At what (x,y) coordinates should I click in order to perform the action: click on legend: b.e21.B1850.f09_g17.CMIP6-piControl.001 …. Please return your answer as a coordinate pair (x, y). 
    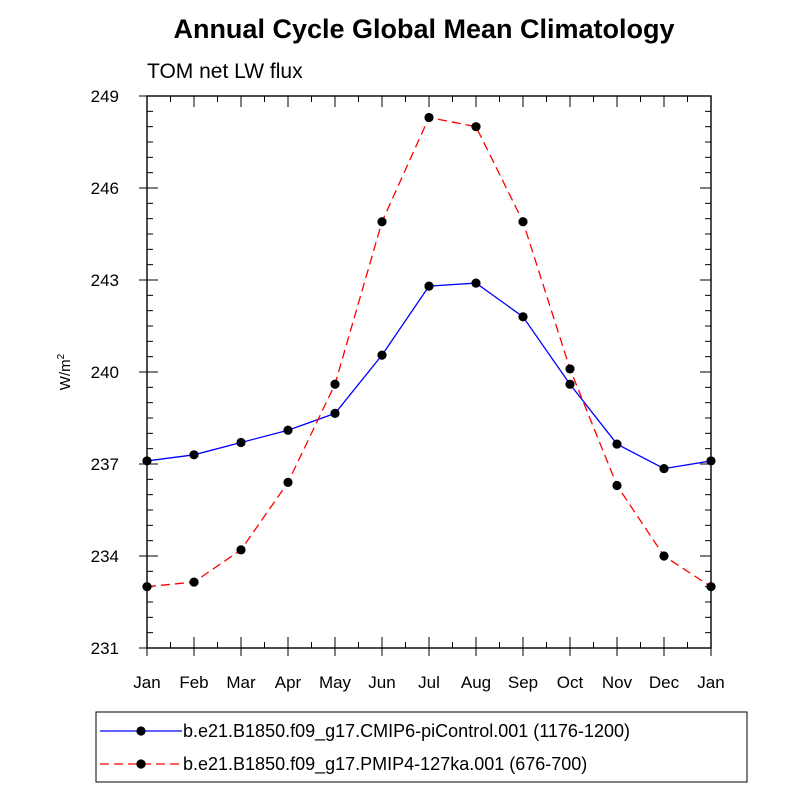
    Looking at the image, I should click on (421, 747).